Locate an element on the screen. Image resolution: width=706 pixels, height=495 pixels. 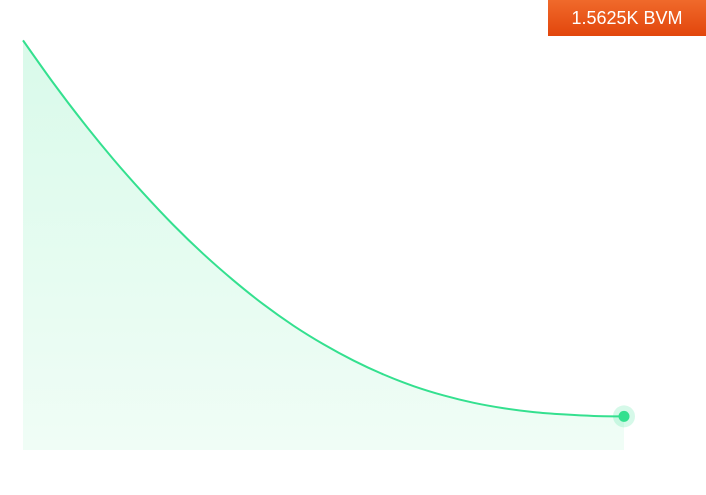
price-badge: 1.5625K BVM is located at coordinates (627, 18).